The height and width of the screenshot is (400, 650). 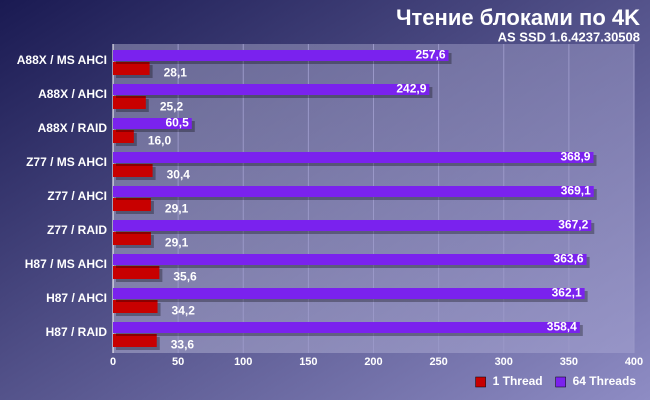 I want to click on y-tick-label: Z77 / AHCI, so click(x=77, y=196).